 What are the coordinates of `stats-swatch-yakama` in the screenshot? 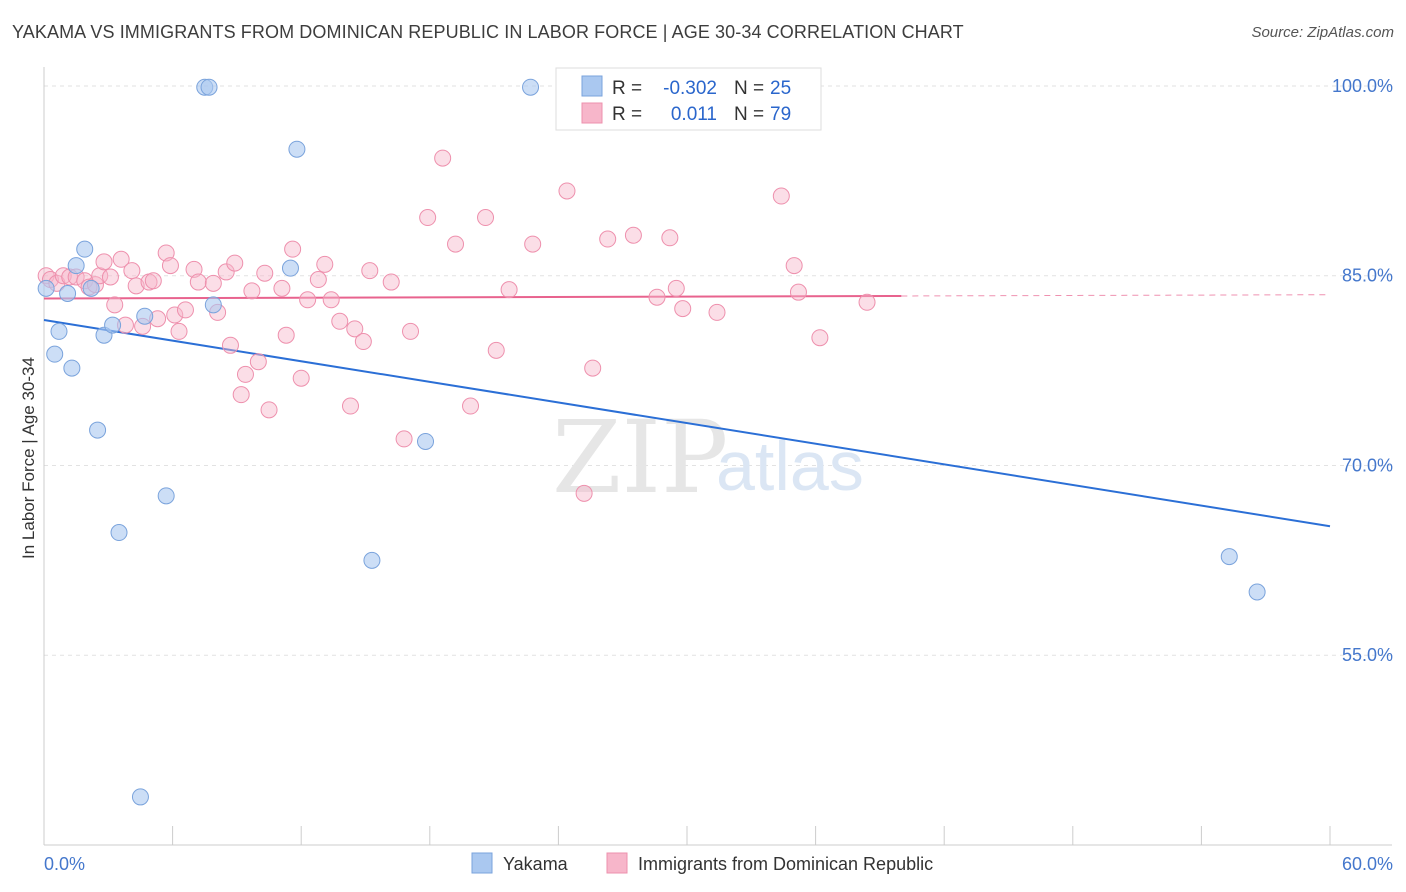 It's located at (592, 86).